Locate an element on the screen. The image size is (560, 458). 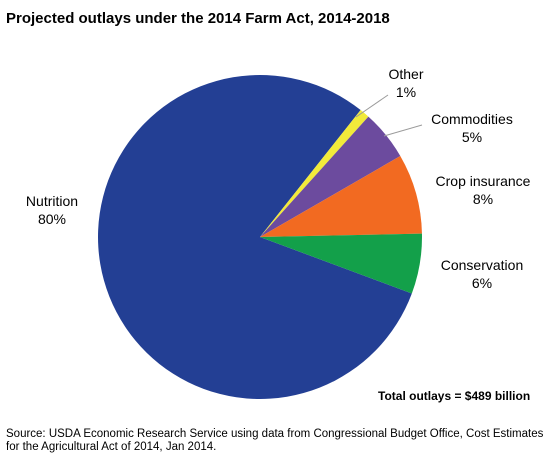
slice-other is located at coordinates (314, 173).